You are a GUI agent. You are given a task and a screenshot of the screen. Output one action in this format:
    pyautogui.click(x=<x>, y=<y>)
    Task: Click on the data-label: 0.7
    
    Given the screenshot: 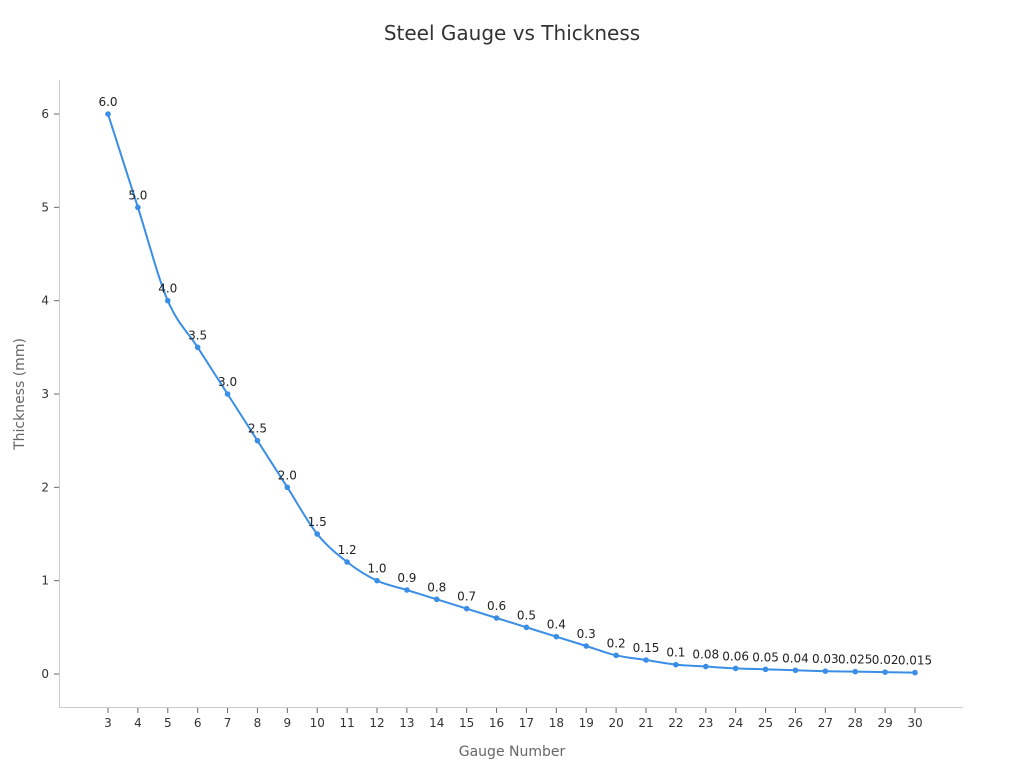 What is the action you would take?
    pyautogui.click(x=466, y=597)
    